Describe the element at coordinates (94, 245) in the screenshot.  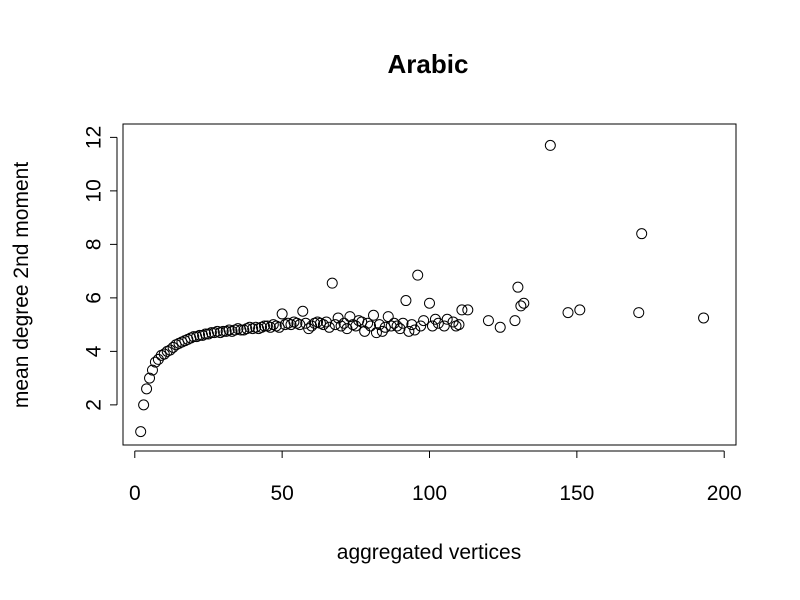
I see `y-tick-label: 8` at that location.